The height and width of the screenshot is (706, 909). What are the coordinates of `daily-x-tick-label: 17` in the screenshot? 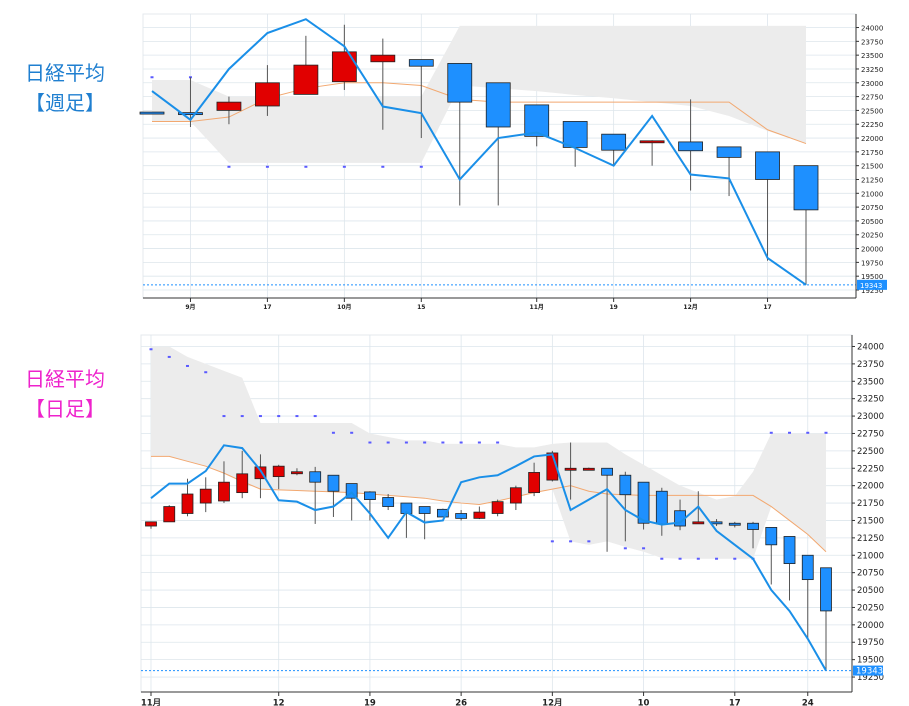 It's located at (735, 702).